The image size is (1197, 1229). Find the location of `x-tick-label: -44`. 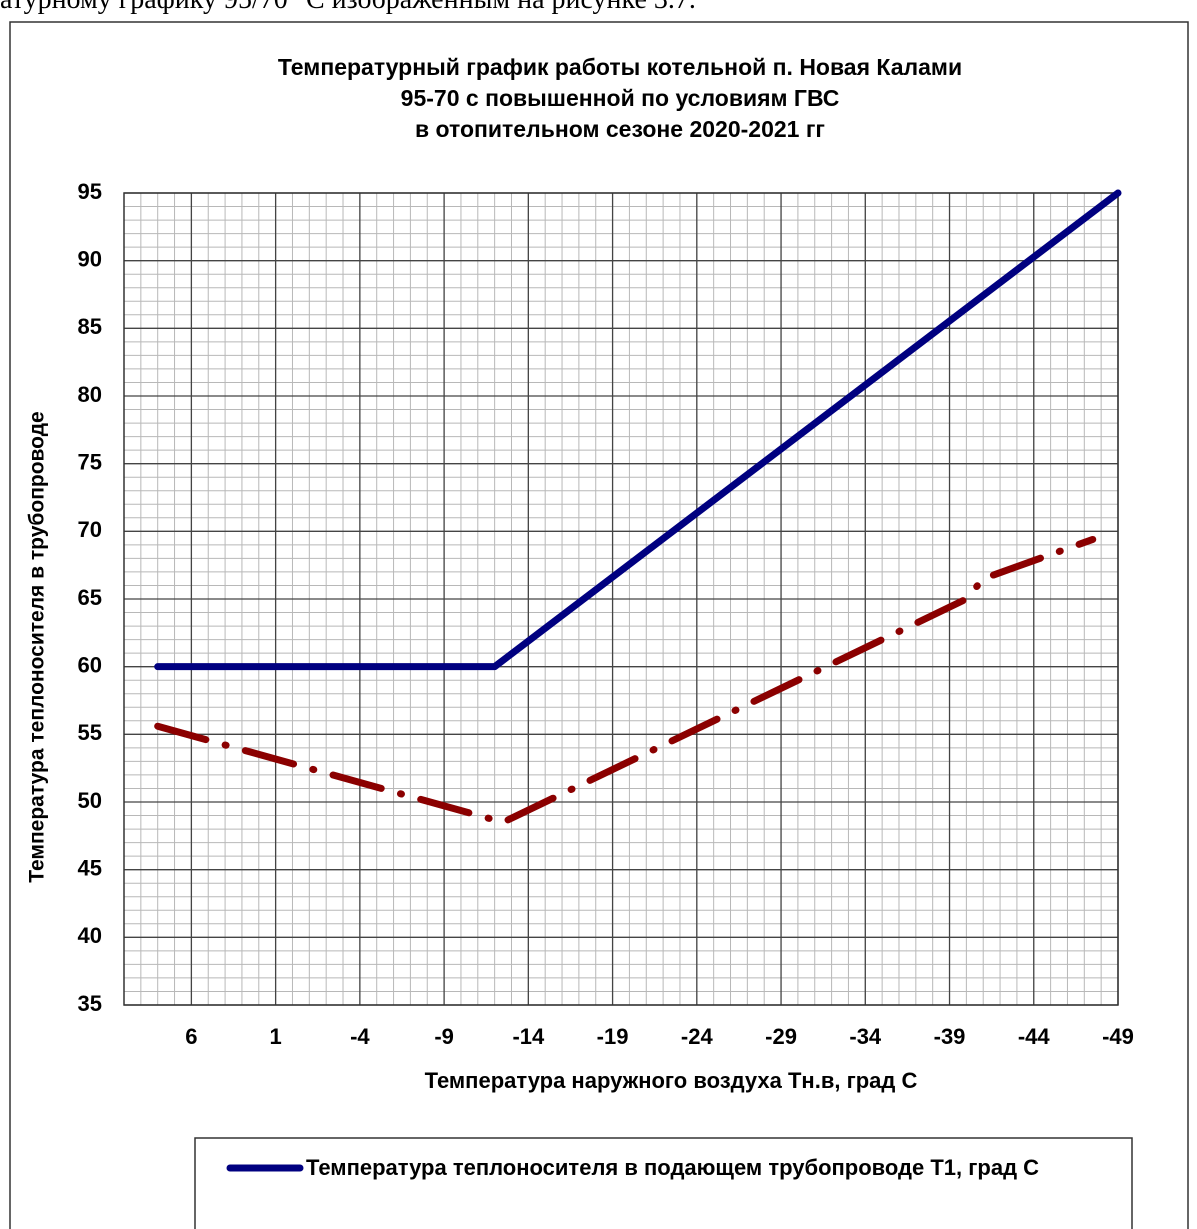

x-tick-label: -44 is located at coordinates (1034, 1036).